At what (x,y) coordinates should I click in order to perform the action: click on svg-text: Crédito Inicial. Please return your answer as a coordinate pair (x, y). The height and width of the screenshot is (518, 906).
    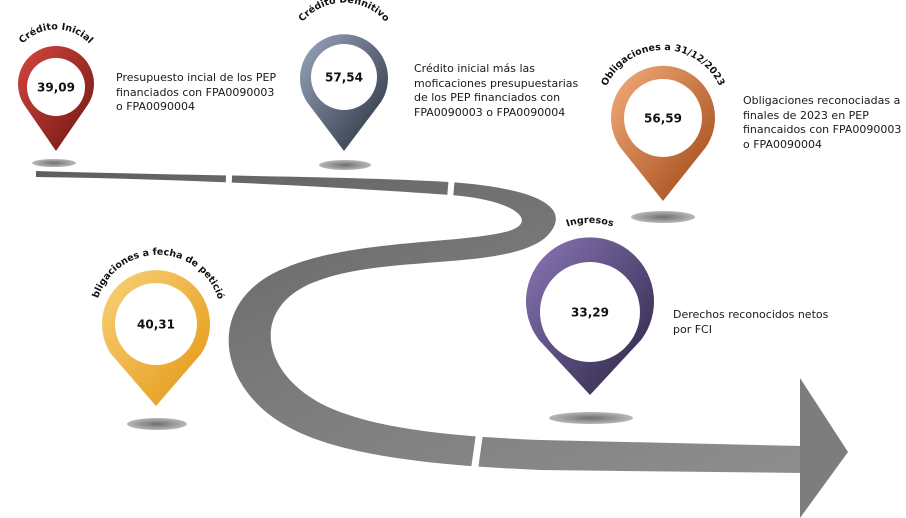
    Looking at the image, I should click on (56, 33).